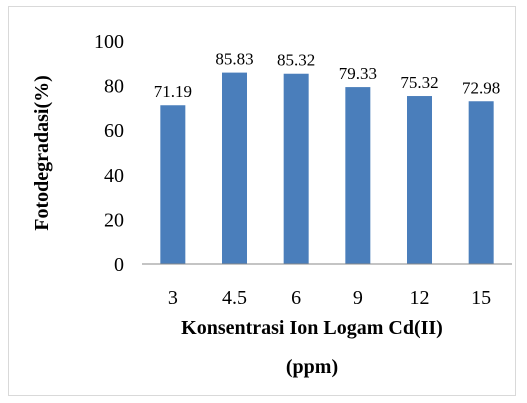  What do you see at coordinates (234, 298) in the screenshot?
I see `x-tick-label: 4.5` at bounding box center [234, 298].